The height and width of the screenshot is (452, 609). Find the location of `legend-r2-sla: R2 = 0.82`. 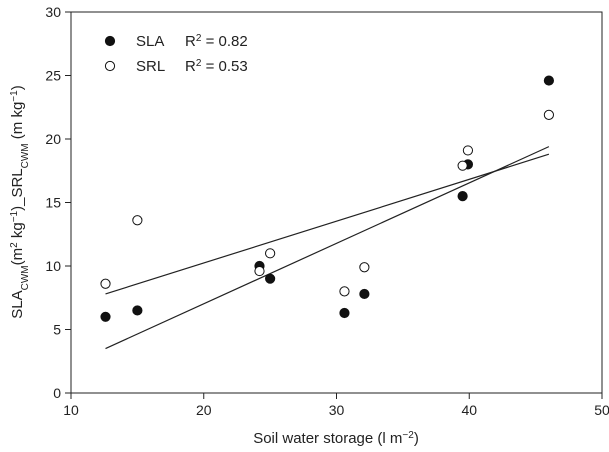

legend-r2-sla: R2 = 0.82 is located at coordinates (216, 42).